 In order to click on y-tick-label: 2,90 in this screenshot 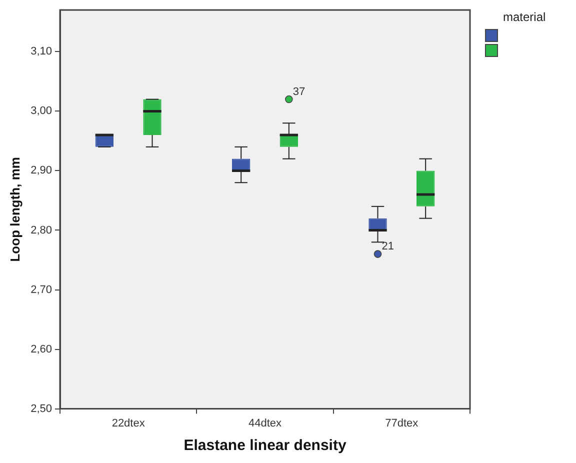, I will do `click(41, 170)`.